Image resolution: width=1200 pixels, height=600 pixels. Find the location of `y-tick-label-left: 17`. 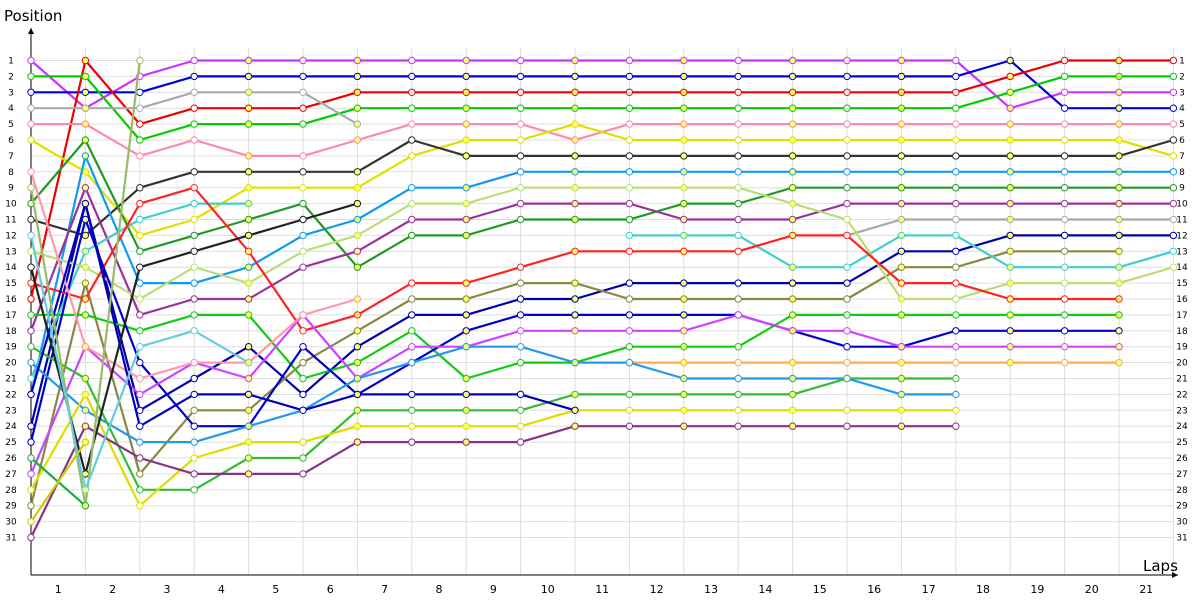

y-tick-label-left: 17 is located at coordinates (10, 316).